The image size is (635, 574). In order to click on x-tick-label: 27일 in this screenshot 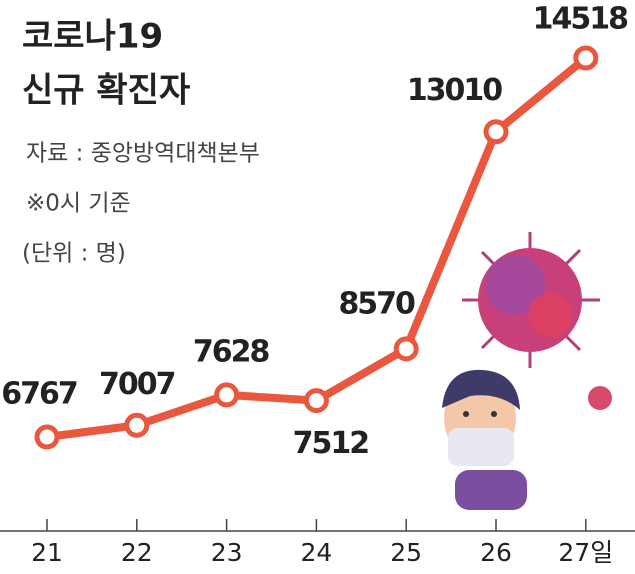, I will do `click(585, 552)`.